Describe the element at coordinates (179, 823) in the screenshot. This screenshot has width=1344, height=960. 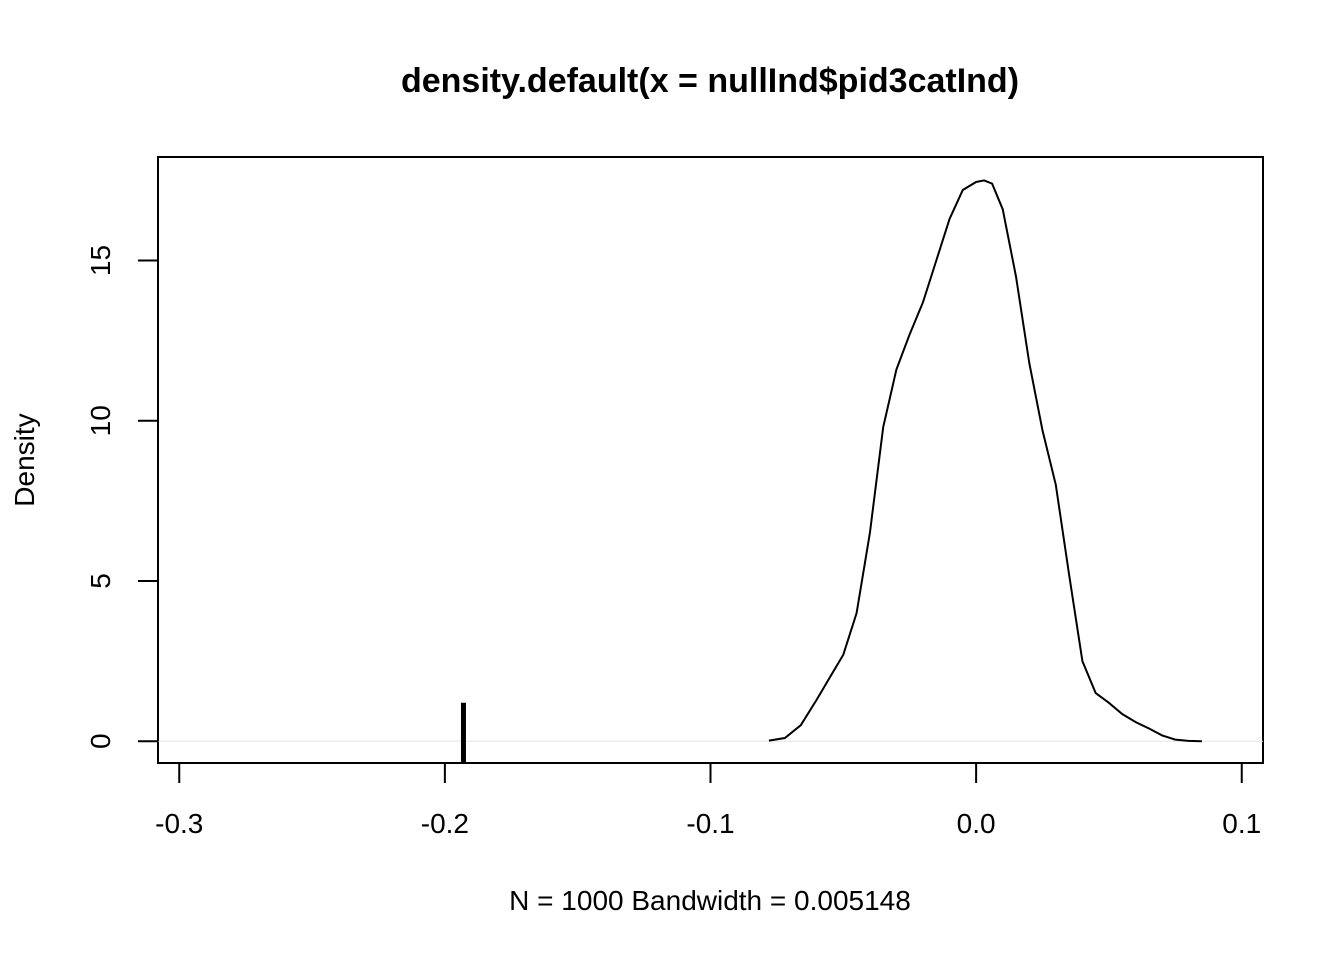
I see `x-tick-label: -0.3` at that location.